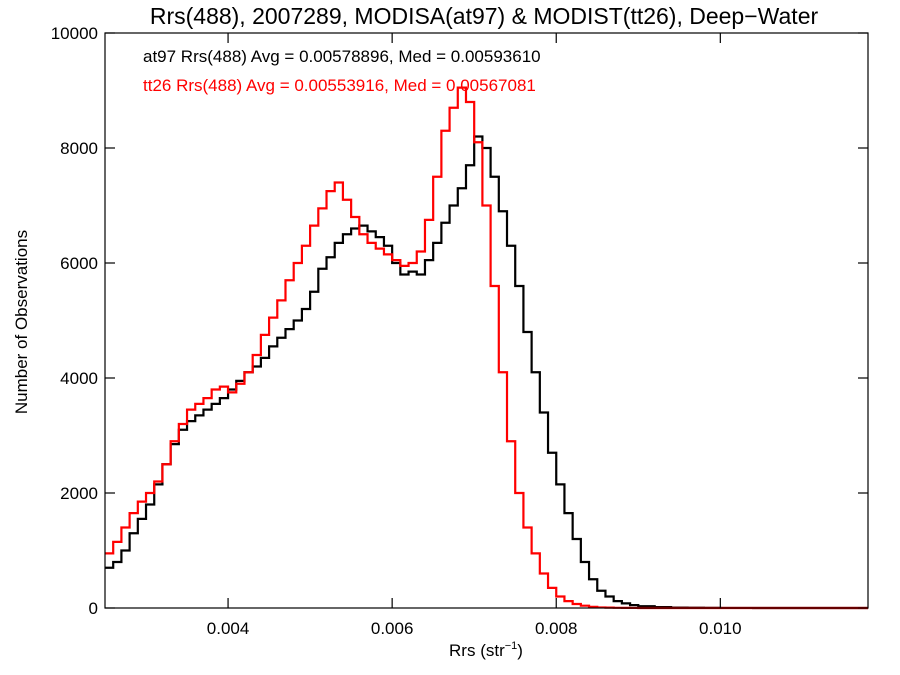 This screenshot has width=900, height=675. What do you see at coordinates (392, 628) in the screenshot?
I see `x-tick-label: 0.006` at bounding box center [392, 628].